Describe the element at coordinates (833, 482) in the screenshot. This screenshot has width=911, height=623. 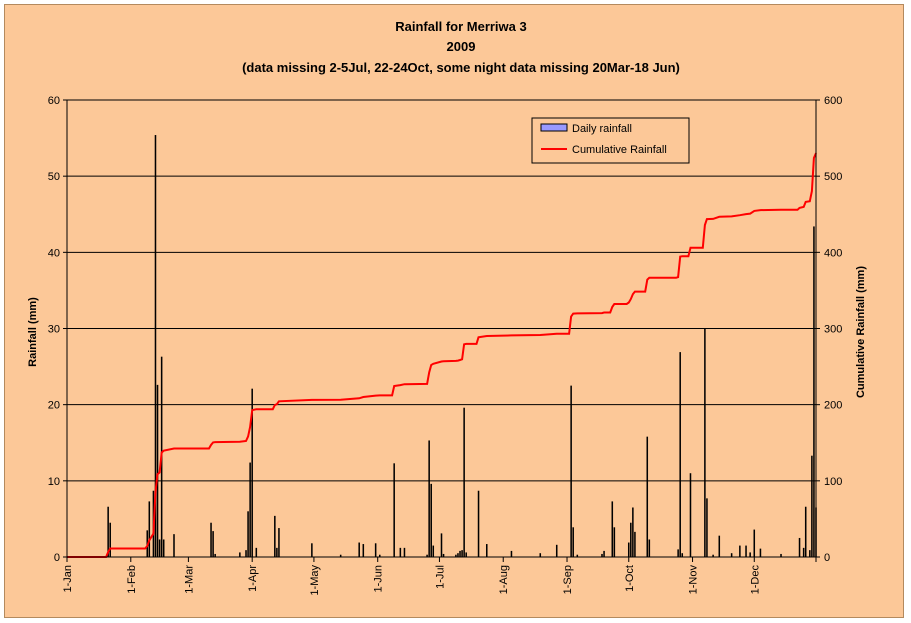
I see `y2-tick-label: 100` at that location.